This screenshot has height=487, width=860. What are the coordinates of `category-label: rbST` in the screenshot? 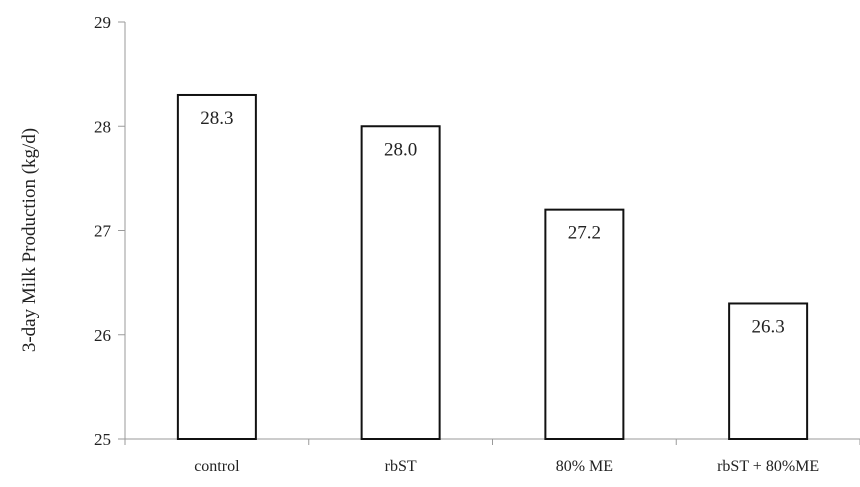 It's located at (401, 466).